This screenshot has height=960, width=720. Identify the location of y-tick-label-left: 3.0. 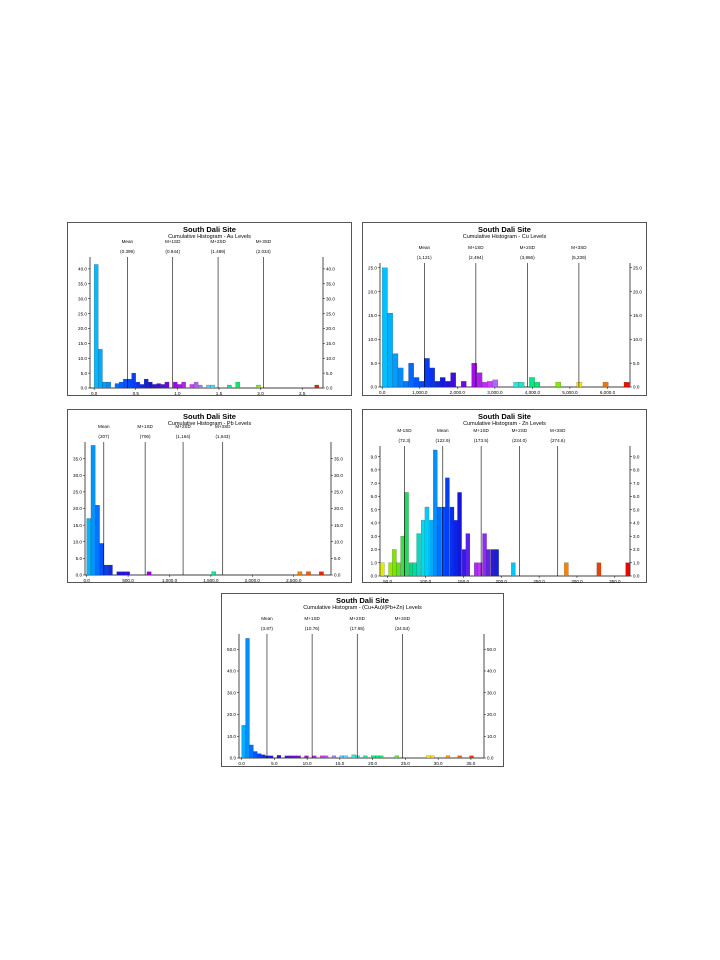
(374, 536).